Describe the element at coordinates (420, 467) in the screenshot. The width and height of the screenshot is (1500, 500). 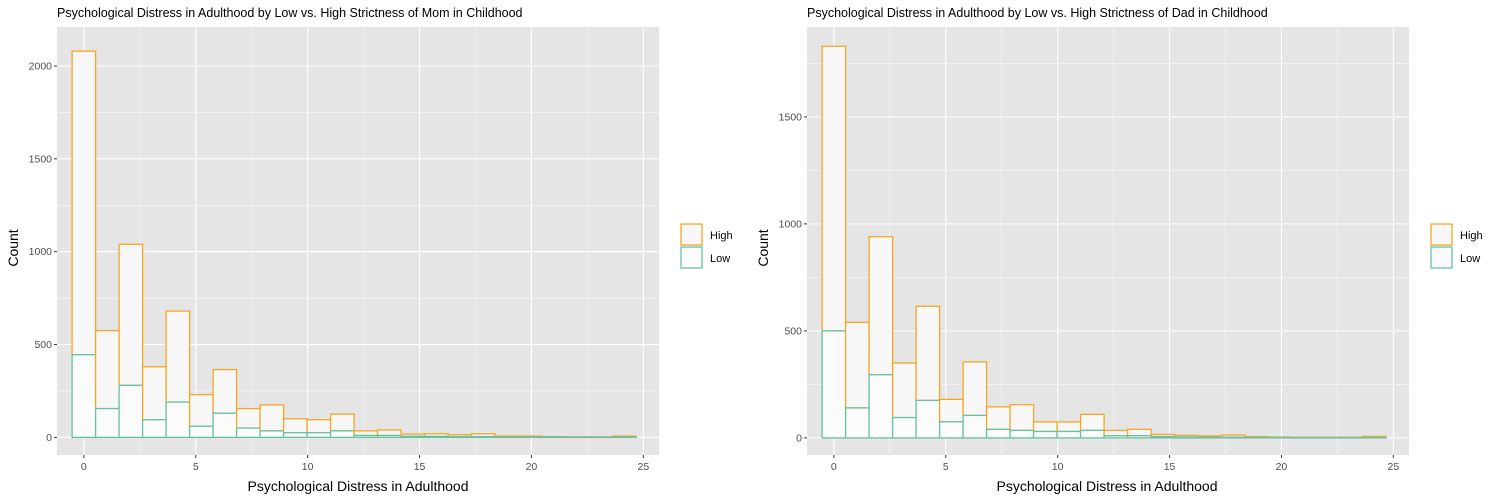
I see `x-tick-label: 15` at that location.